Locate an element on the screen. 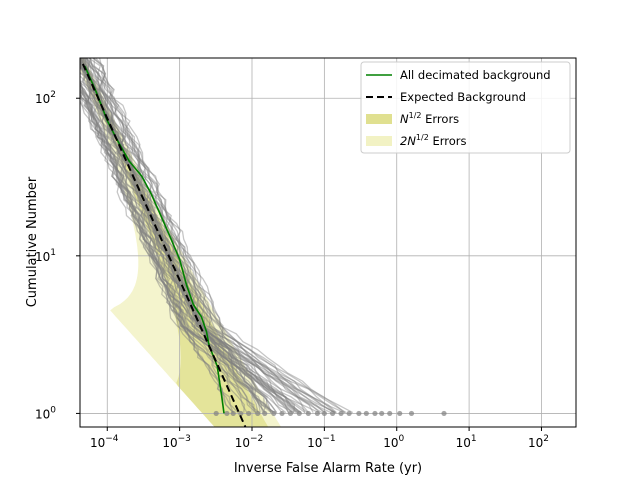 Image resolution: width=640 pixels, height=480 pixels. legend-label-band_2sigma: 2N1/2 Errors is located at coordinates (433, 140).